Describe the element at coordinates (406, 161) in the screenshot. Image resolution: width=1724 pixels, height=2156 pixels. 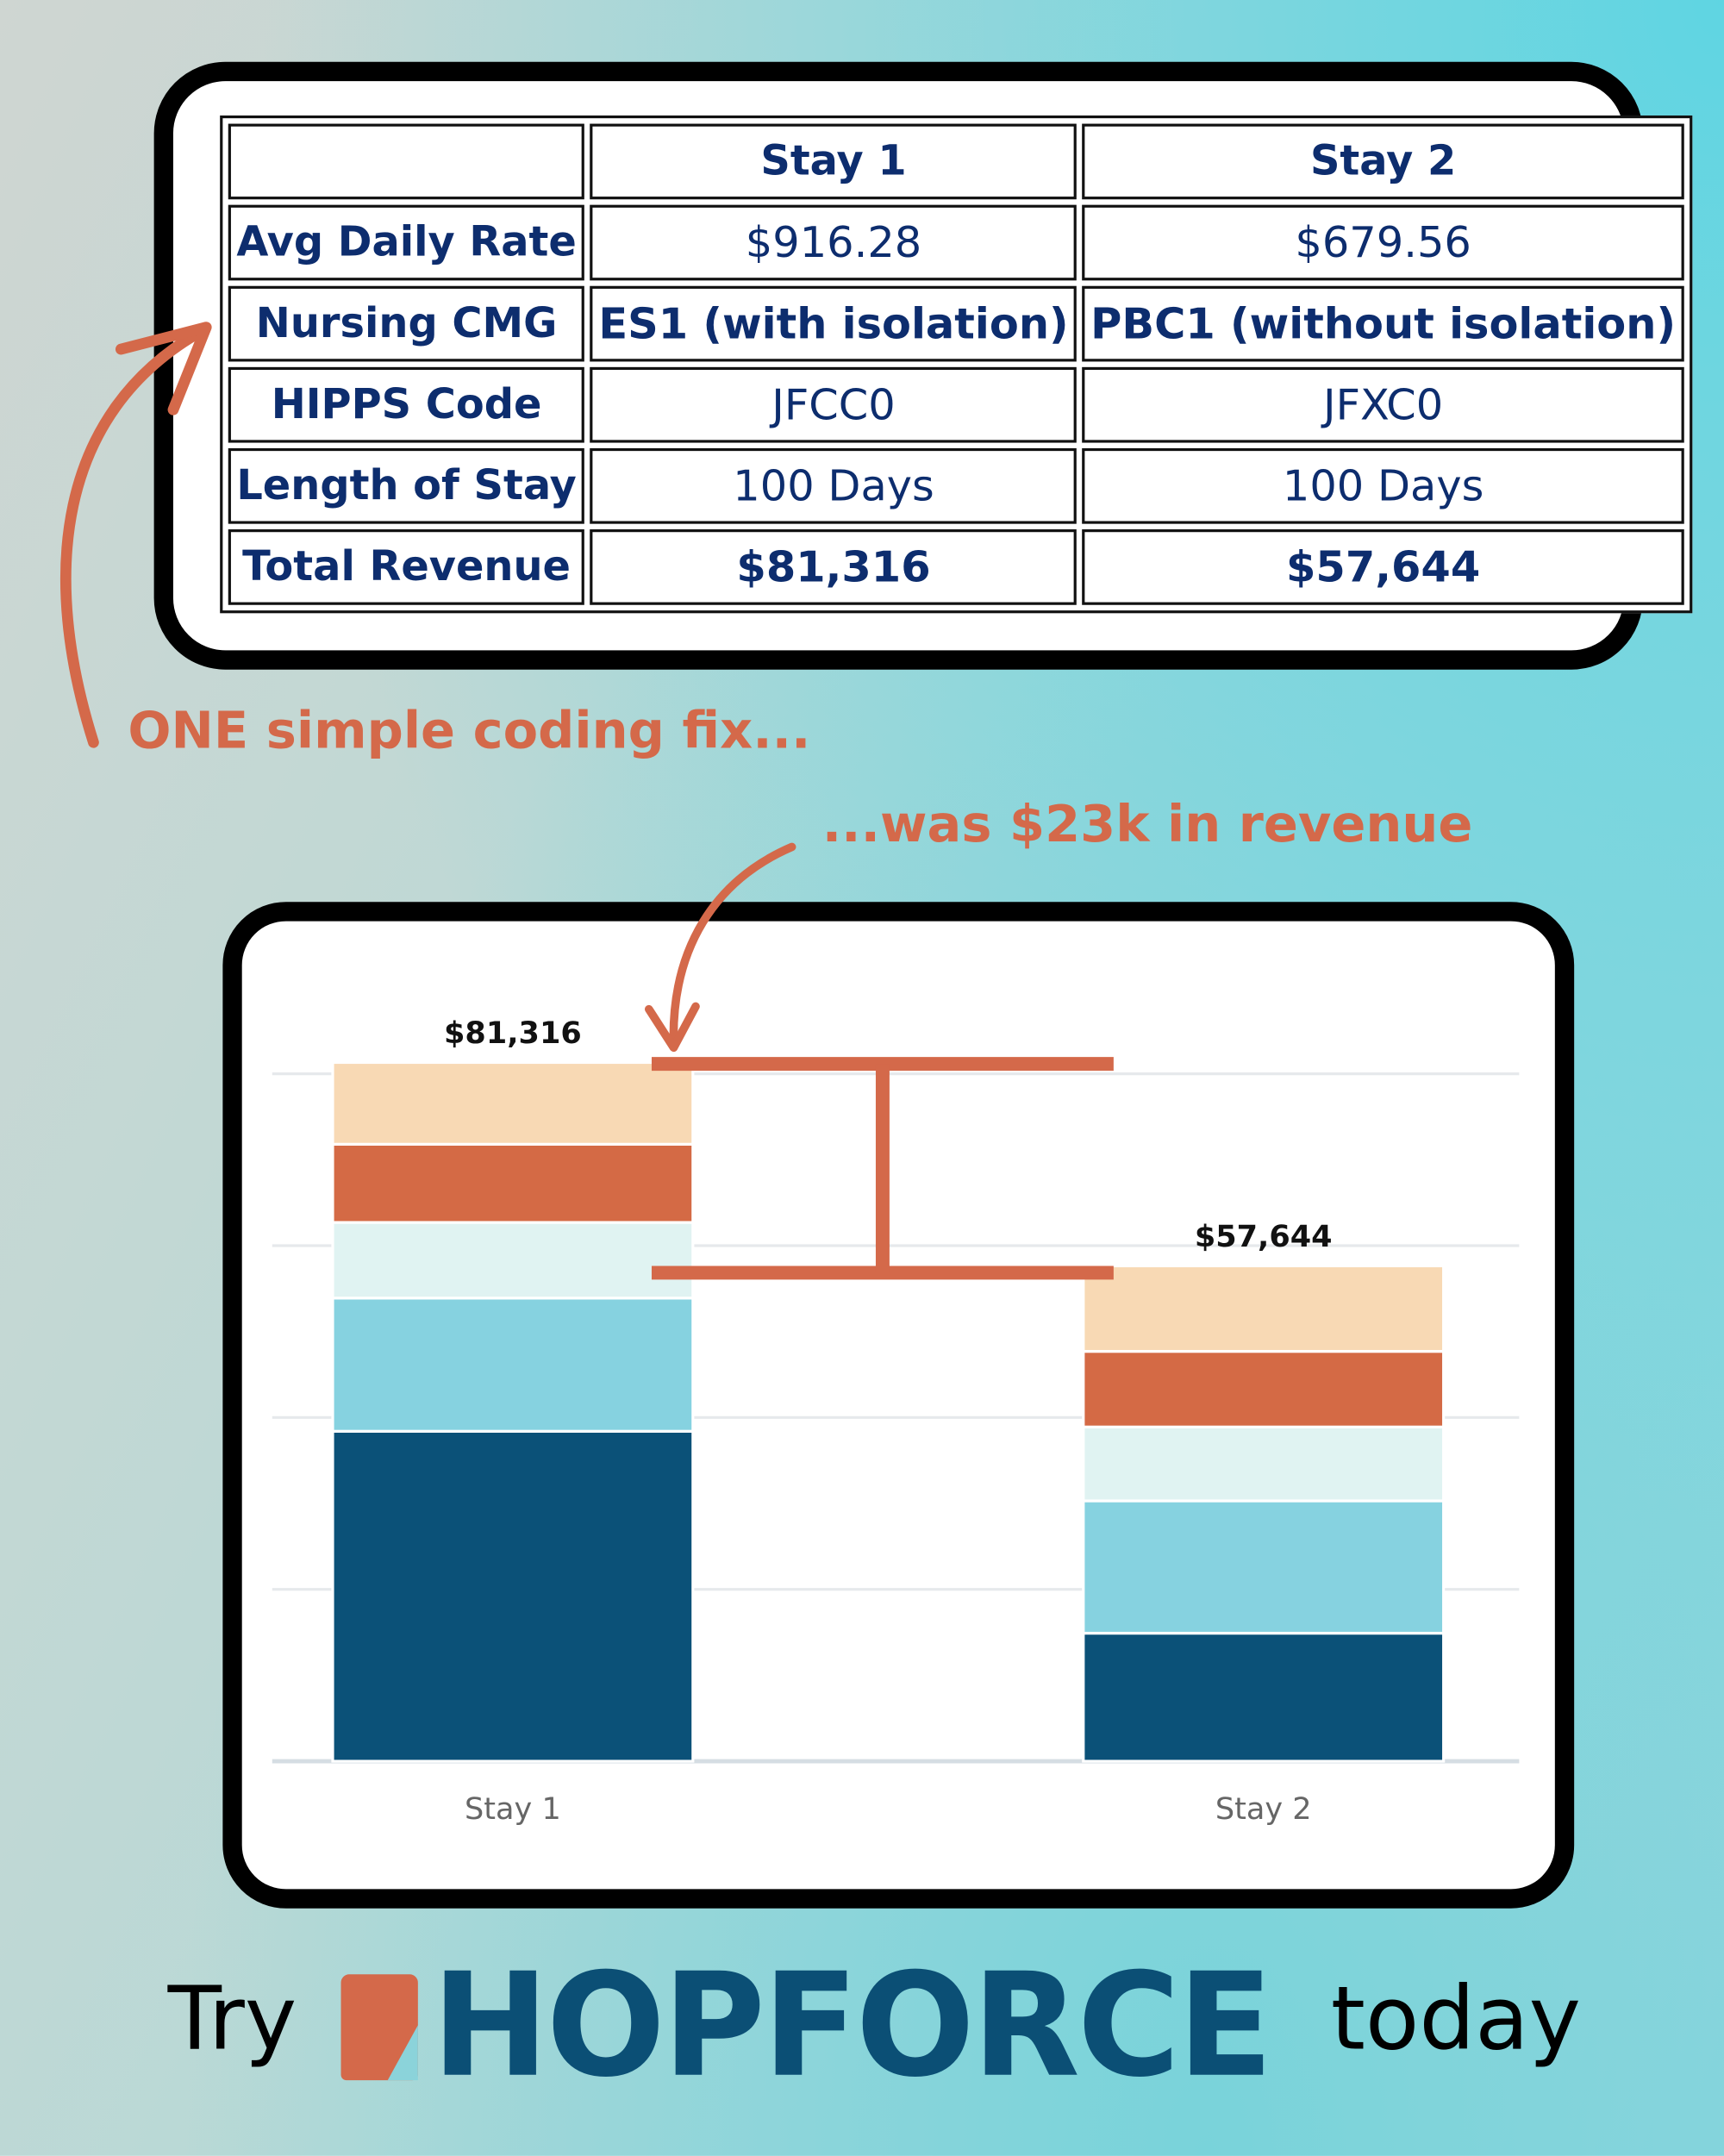
I see `header-empty` at that location.